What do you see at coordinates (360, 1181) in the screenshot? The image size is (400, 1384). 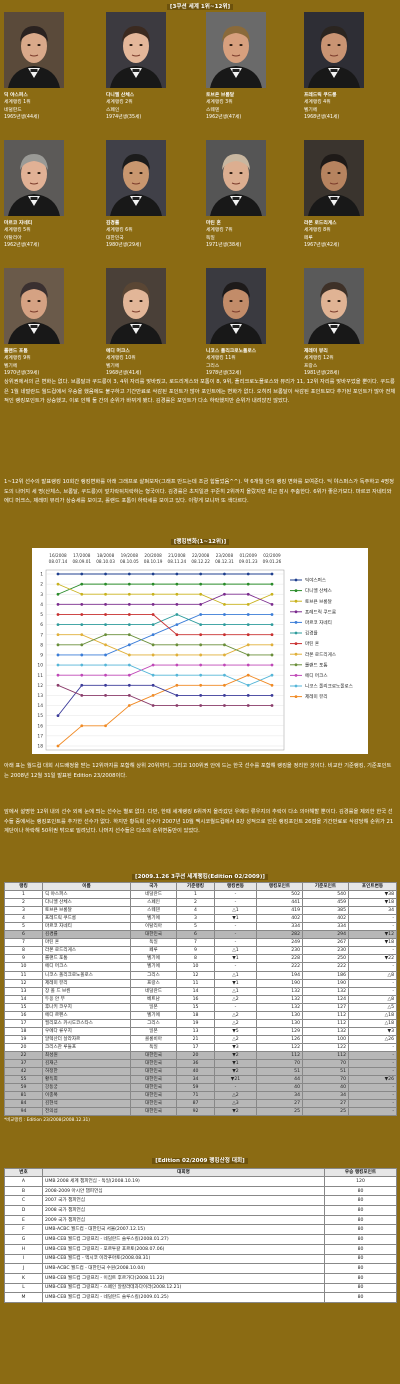 I see `table-cell: 120` at bounding box center [360, 1181].